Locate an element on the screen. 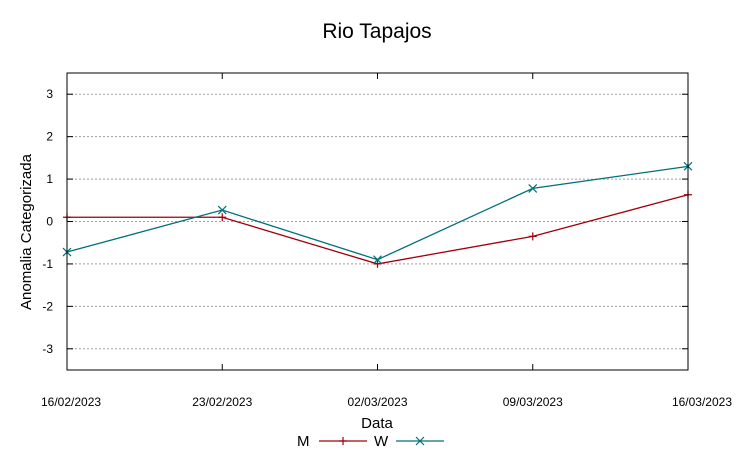  x-tick-label: 23/02/2023 is located at coordinates (222, 402).